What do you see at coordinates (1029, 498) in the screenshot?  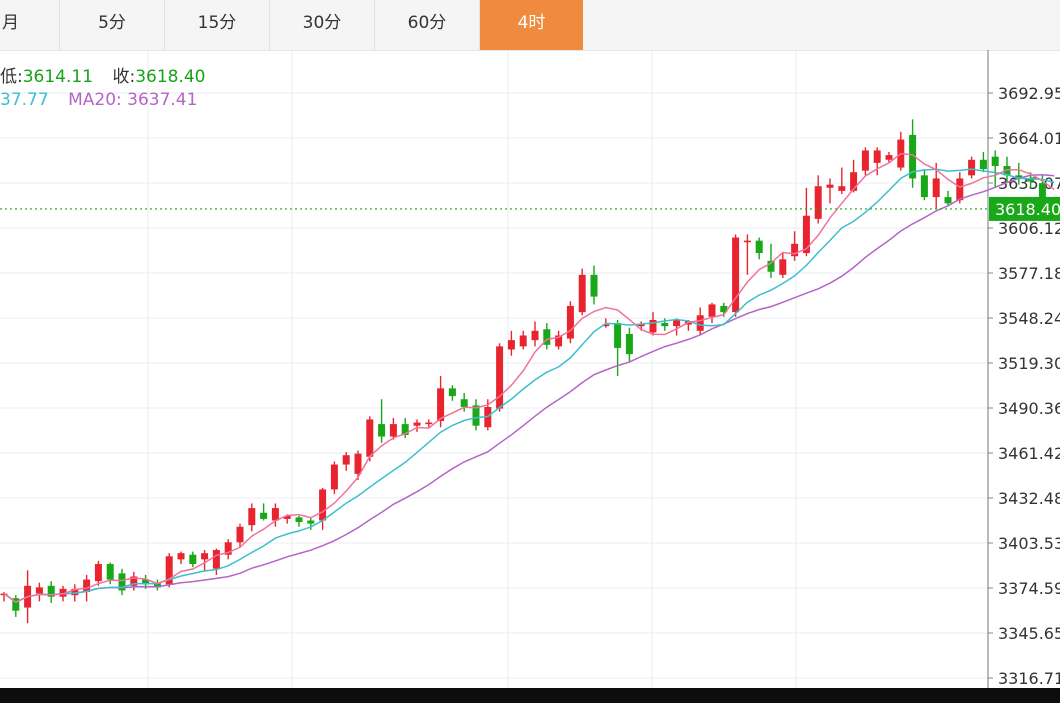 I see `y-tick-label: 3432.48` at bounding box center [1029, 498].